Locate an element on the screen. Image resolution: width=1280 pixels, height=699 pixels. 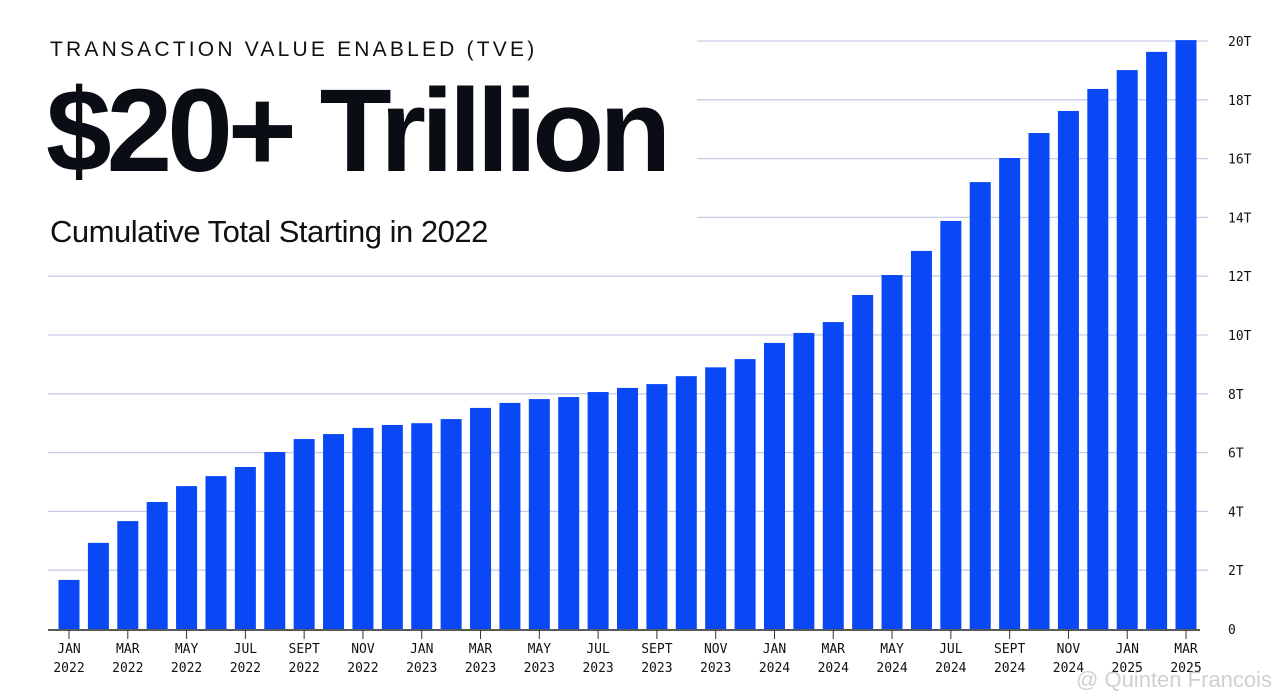
y-tick-label: 0 is located at coordinates (1232, 630).